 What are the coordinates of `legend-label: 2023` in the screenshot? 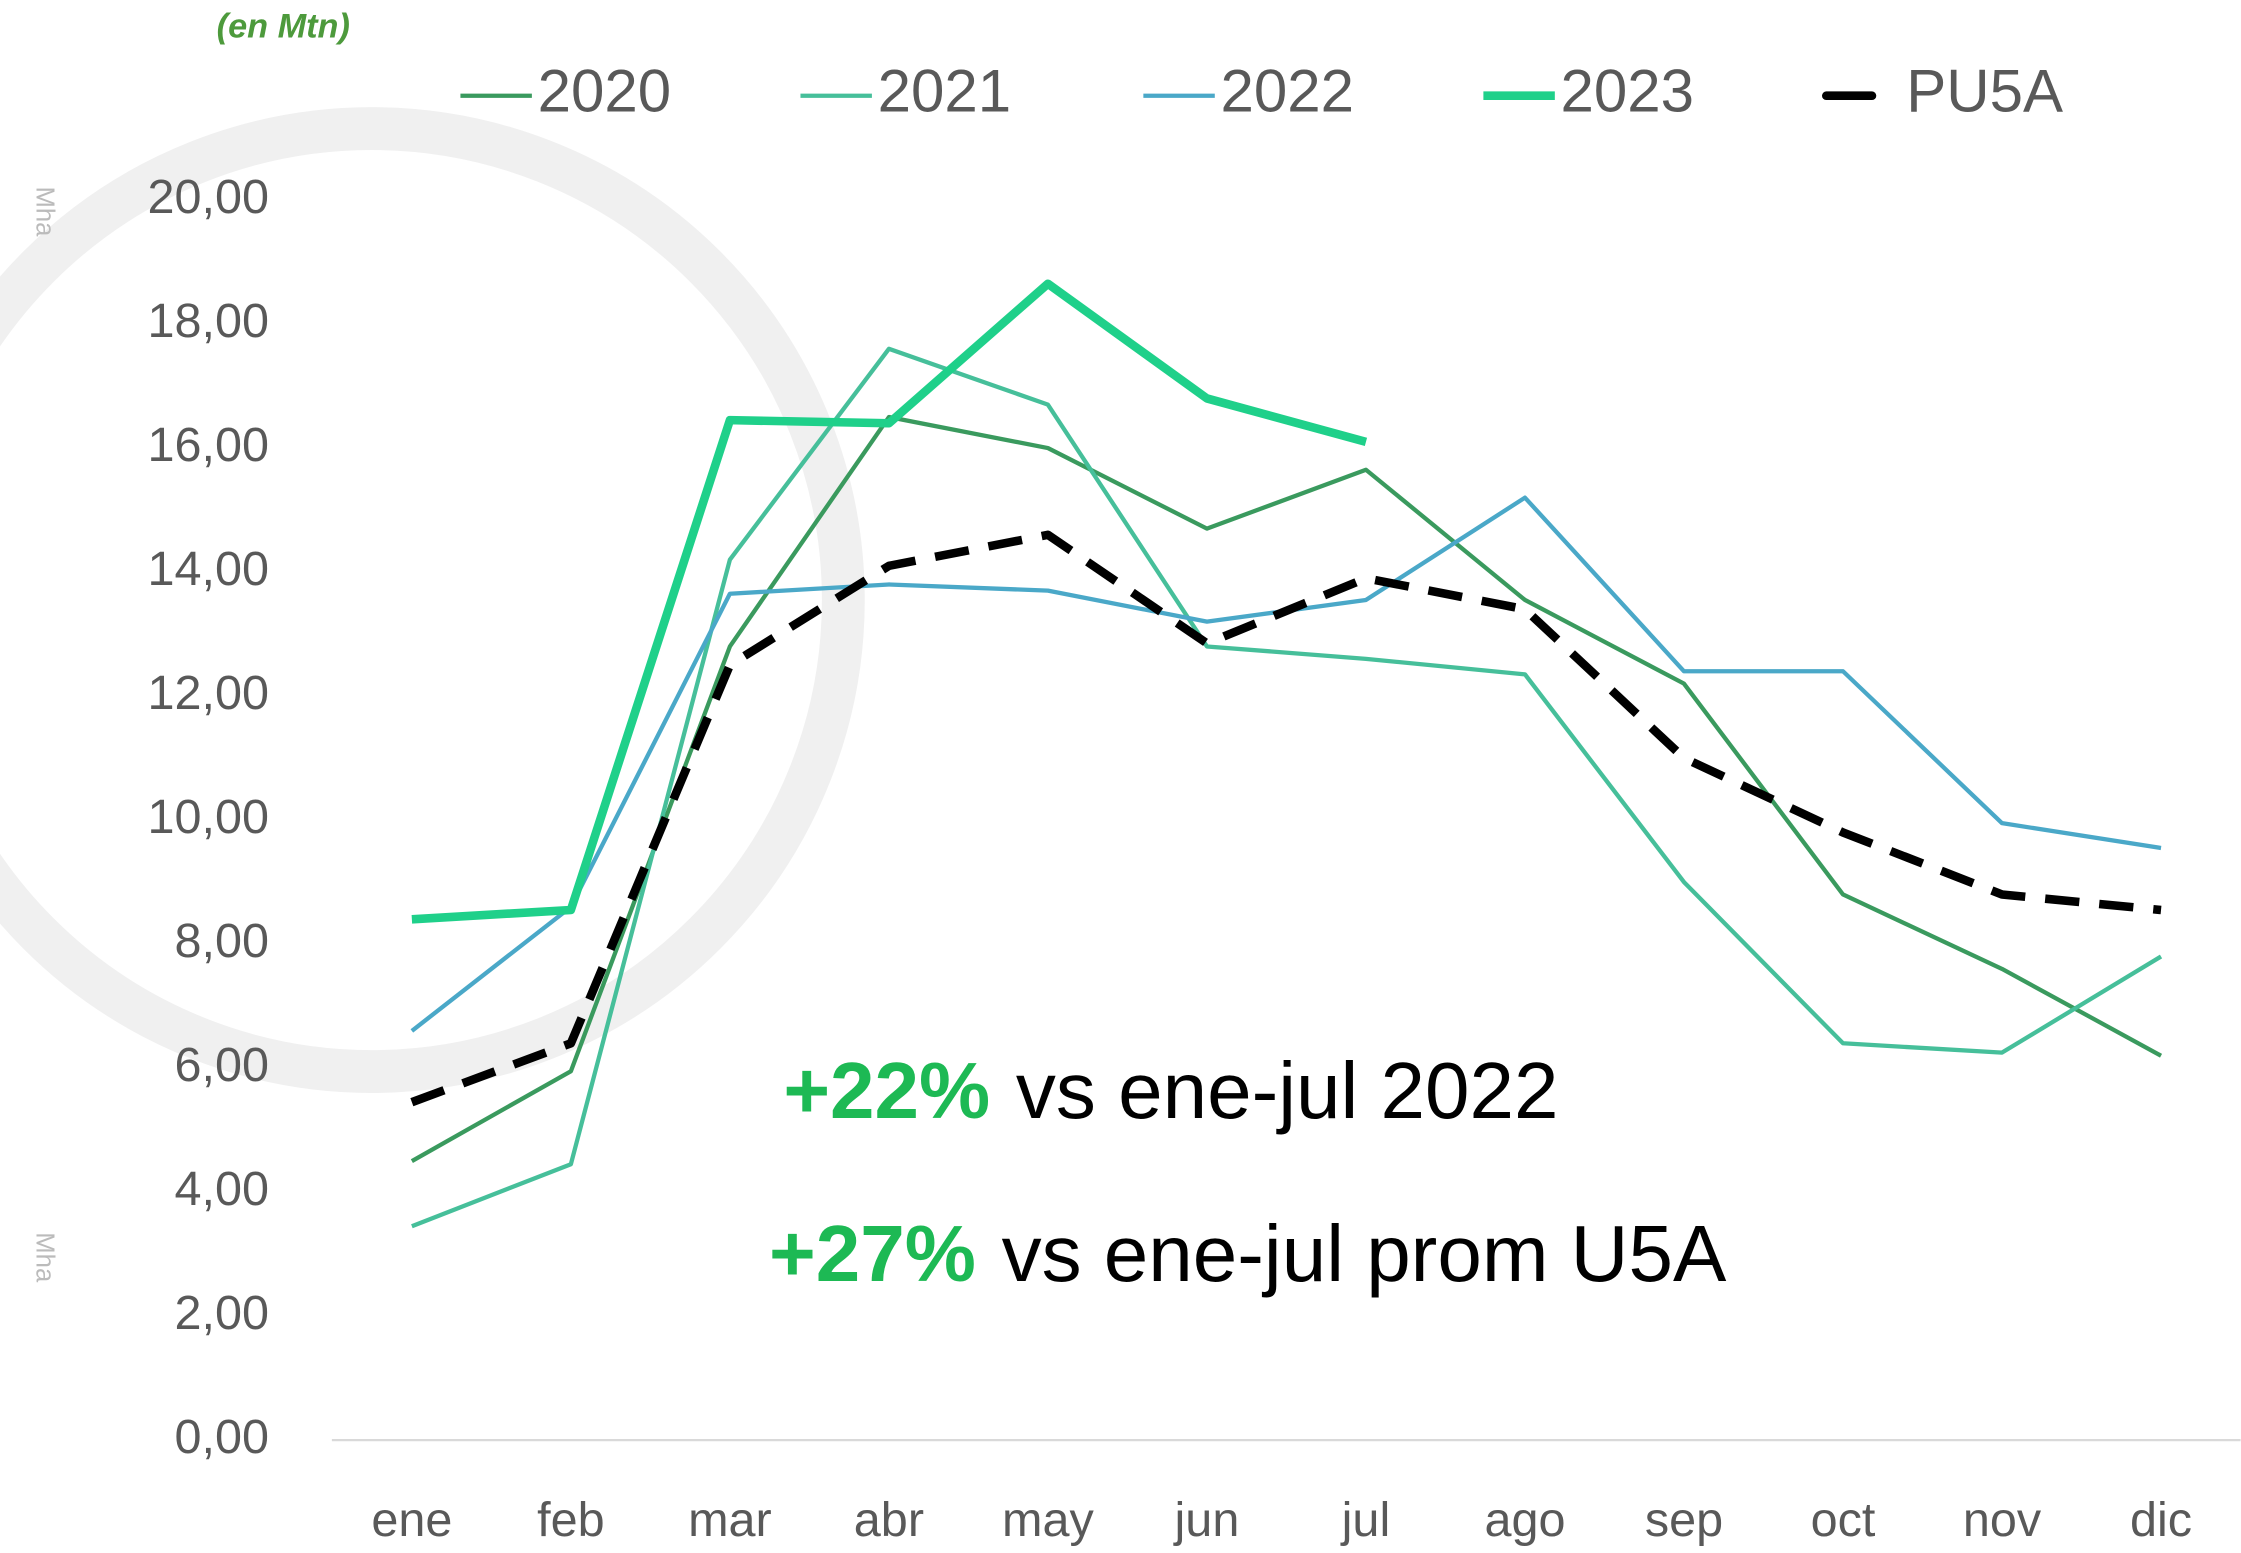 It's located at (1627, 91).